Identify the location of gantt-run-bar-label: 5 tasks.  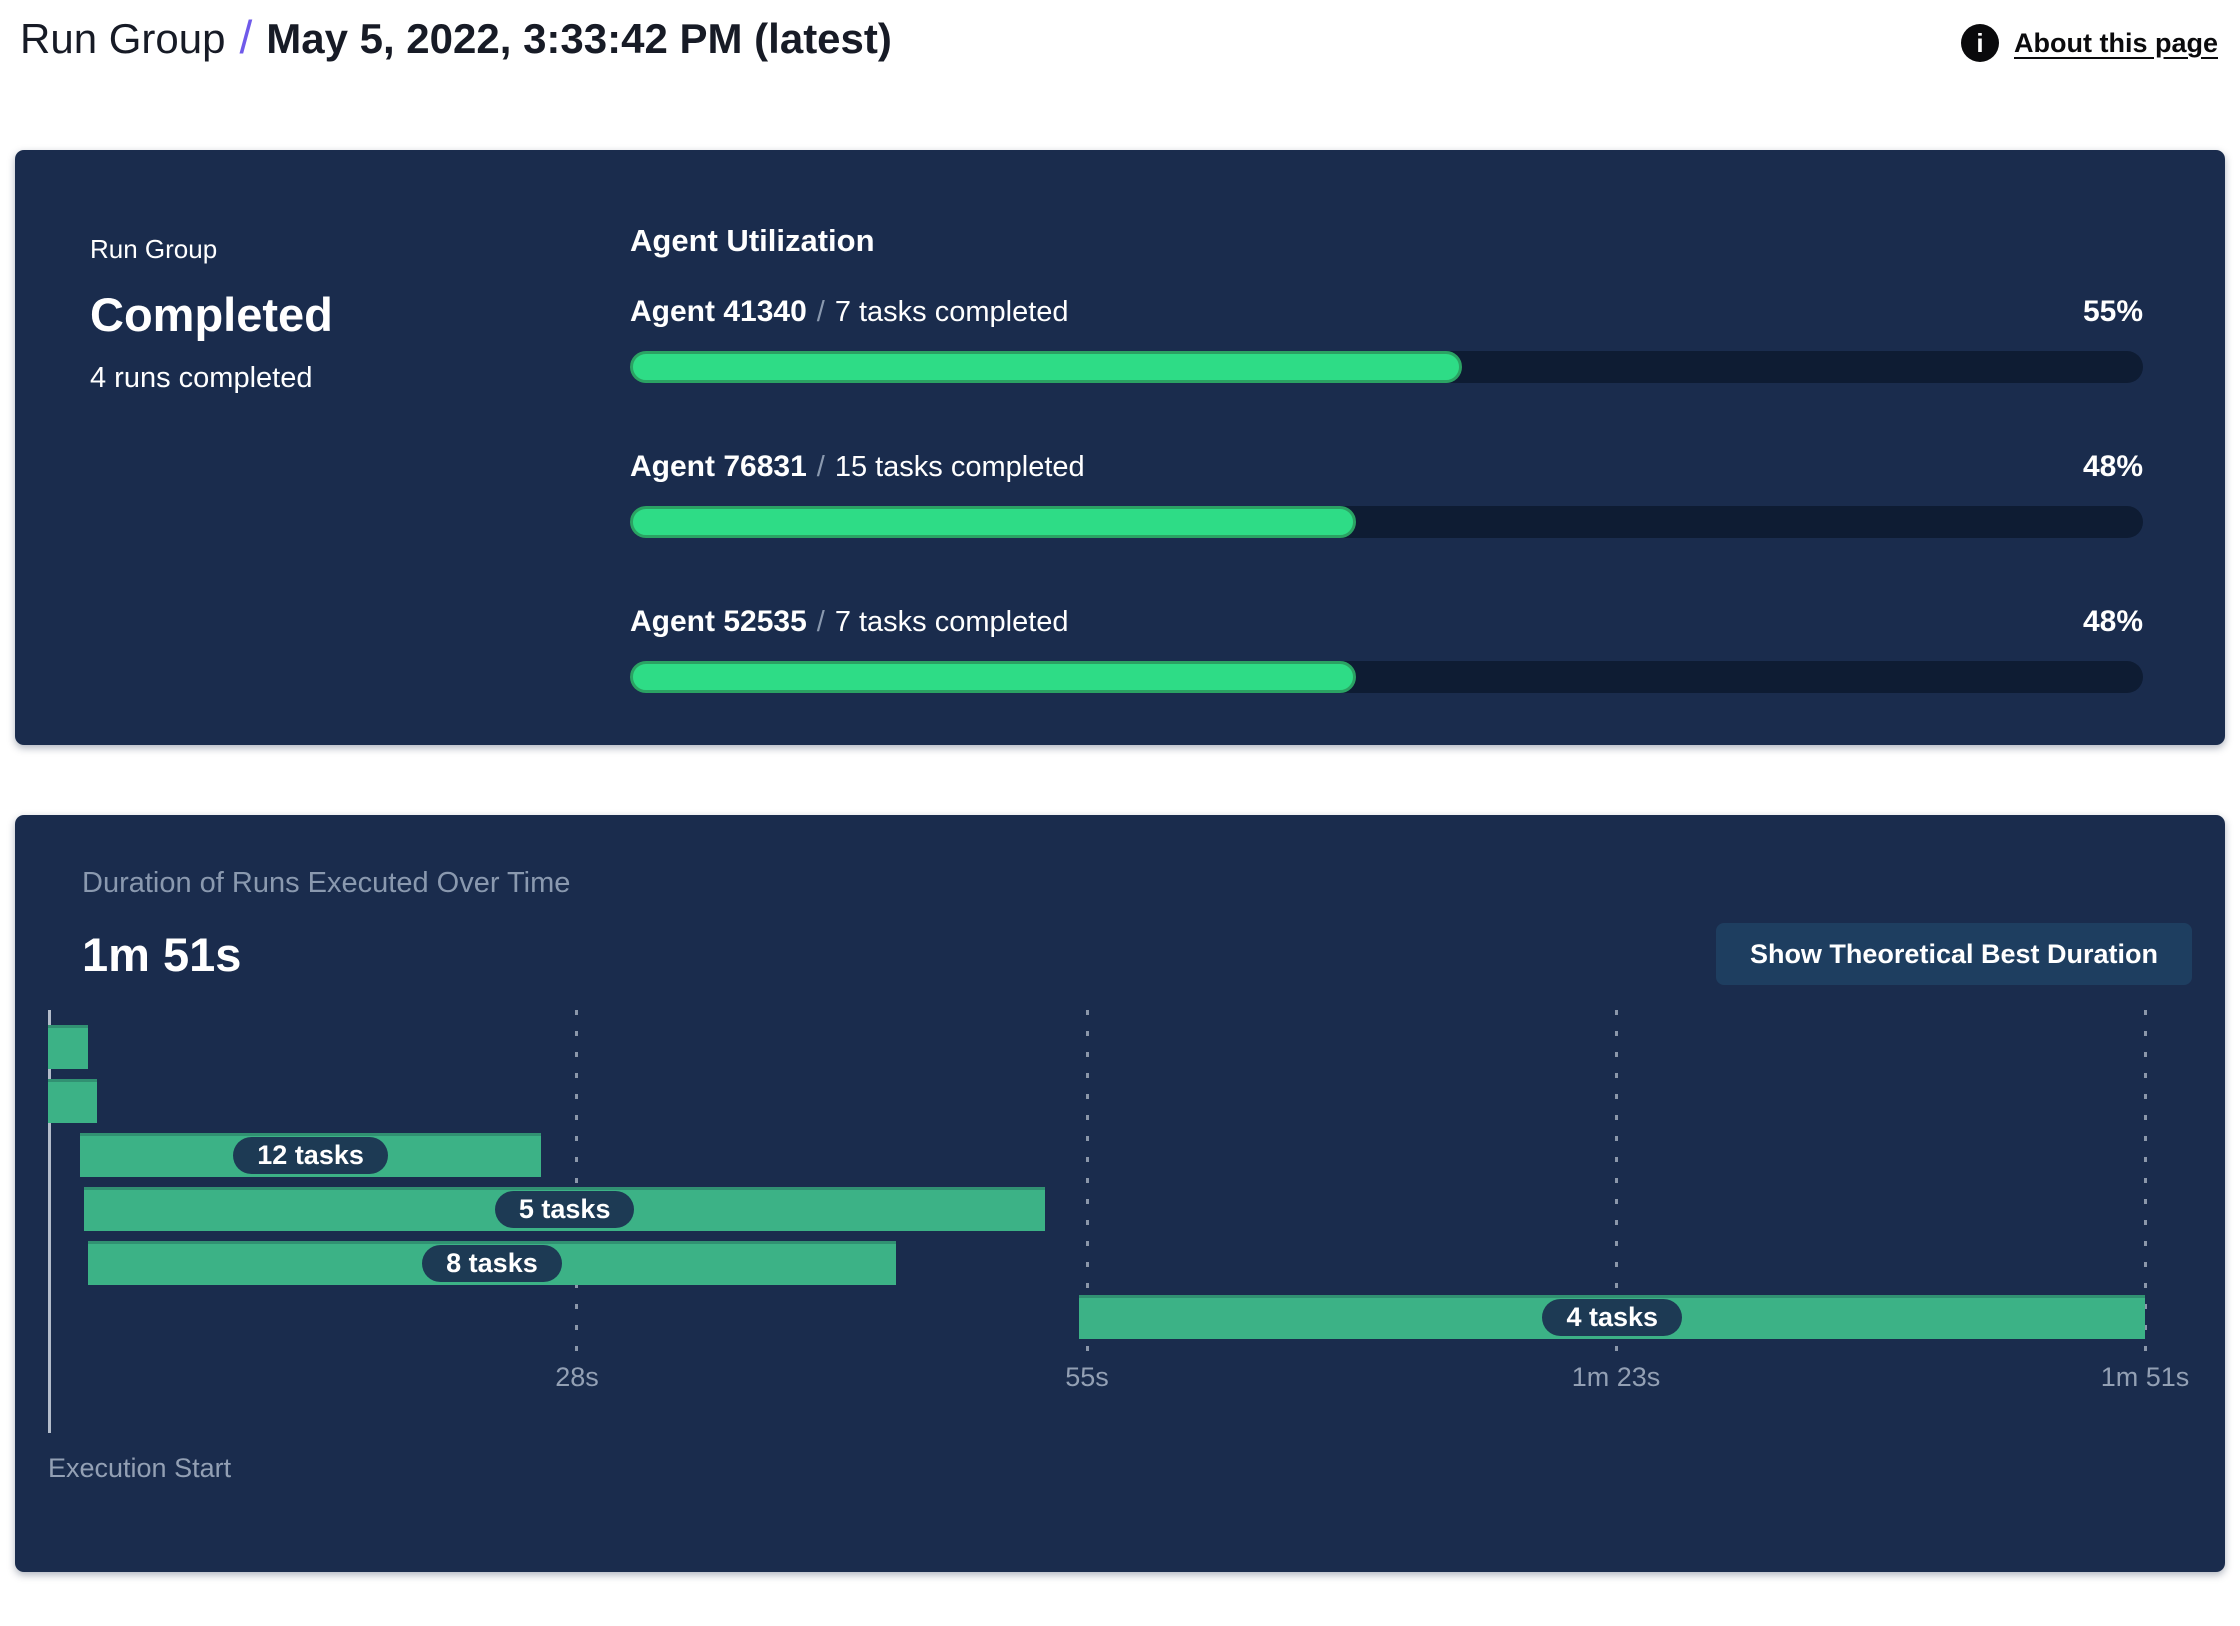
(564, 1209).